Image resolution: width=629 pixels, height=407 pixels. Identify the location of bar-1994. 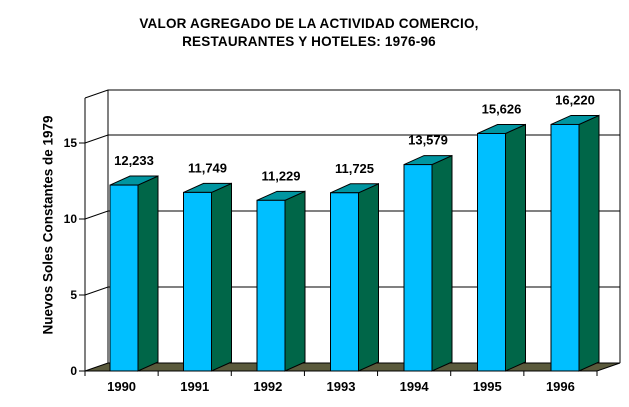
(428, 263).